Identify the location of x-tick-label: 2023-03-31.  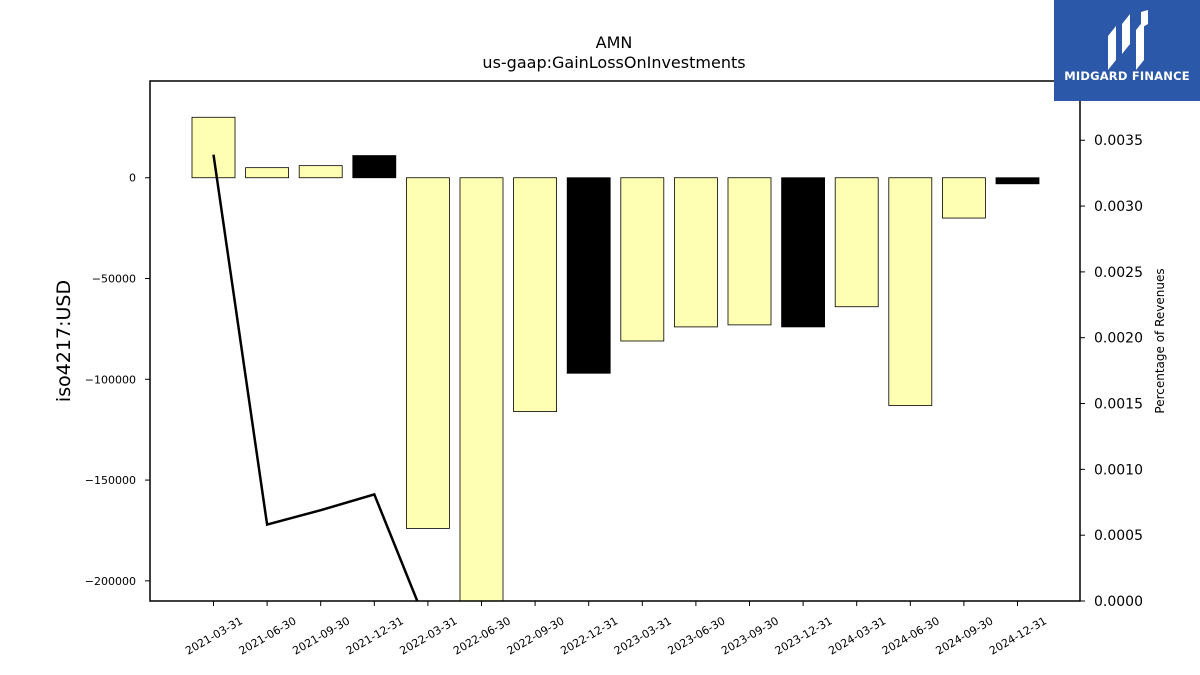
(643, 635).